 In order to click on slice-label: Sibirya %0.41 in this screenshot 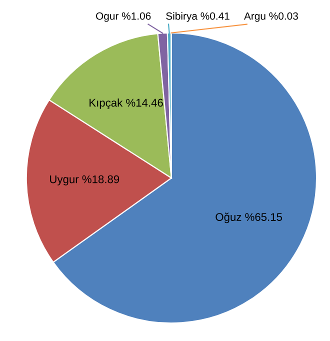, I will do `click(198, 17)`.